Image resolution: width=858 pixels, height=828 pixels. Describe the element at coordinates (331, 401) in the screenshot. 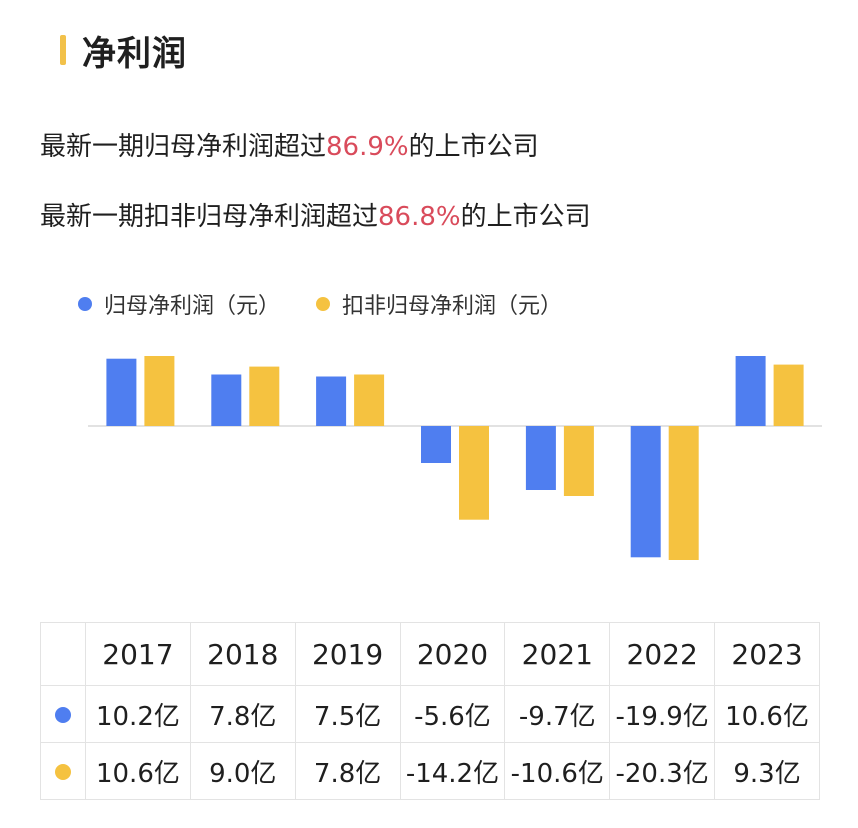

I see `bar-series-1-2019` at that location.